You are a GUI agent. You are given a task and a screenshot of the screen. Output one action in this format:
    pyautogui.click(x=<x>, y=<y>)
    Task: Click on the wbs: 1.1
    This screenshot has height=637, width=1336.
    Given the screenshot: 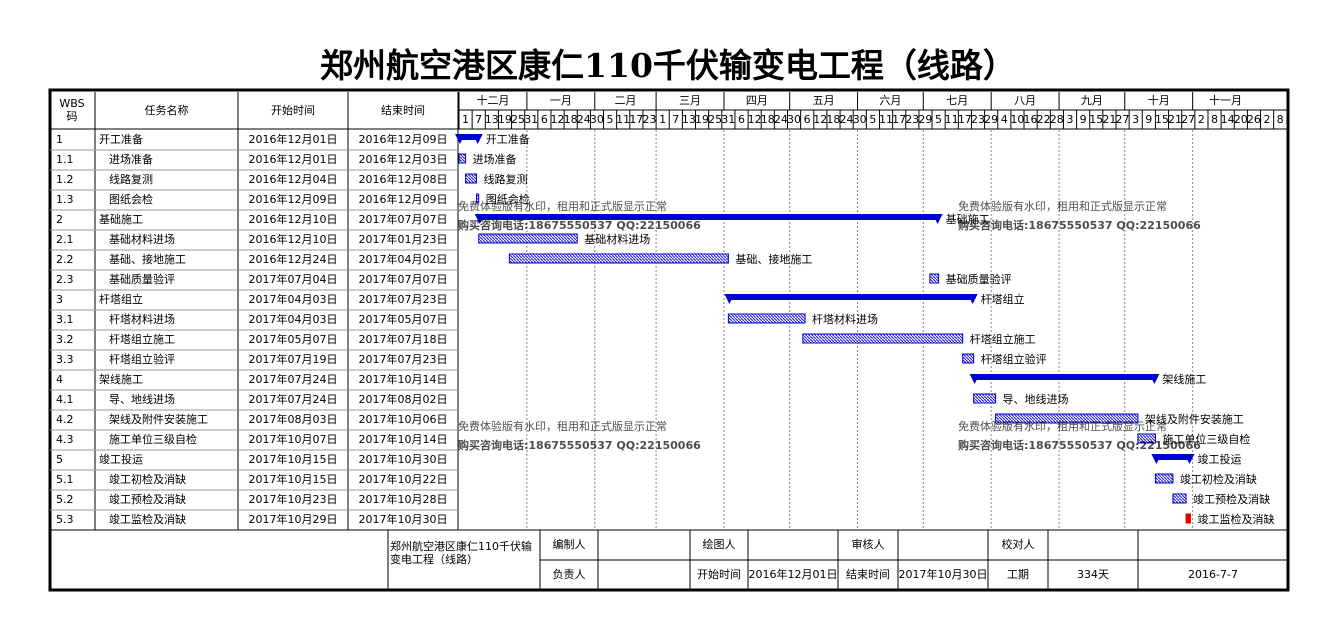 What is the action you would take?
    pyautogui.click(x=65, y=159)
    